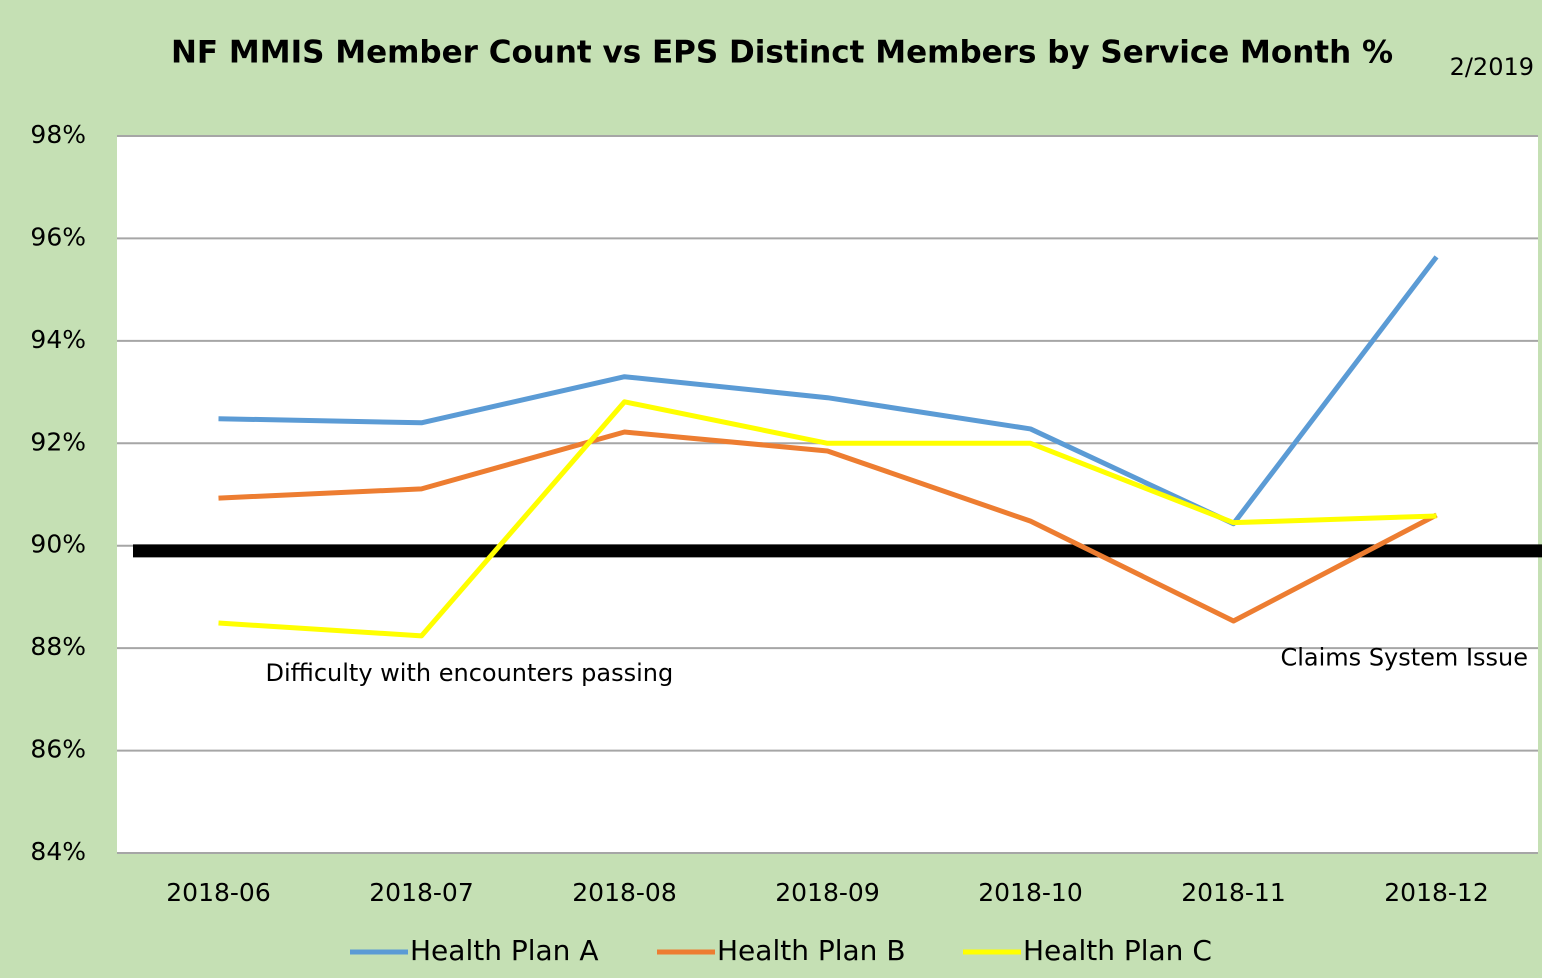  Describe the element at coordinates (421, 892) in the screenshot. I see `x-tick-label: 2018-07` at that location.